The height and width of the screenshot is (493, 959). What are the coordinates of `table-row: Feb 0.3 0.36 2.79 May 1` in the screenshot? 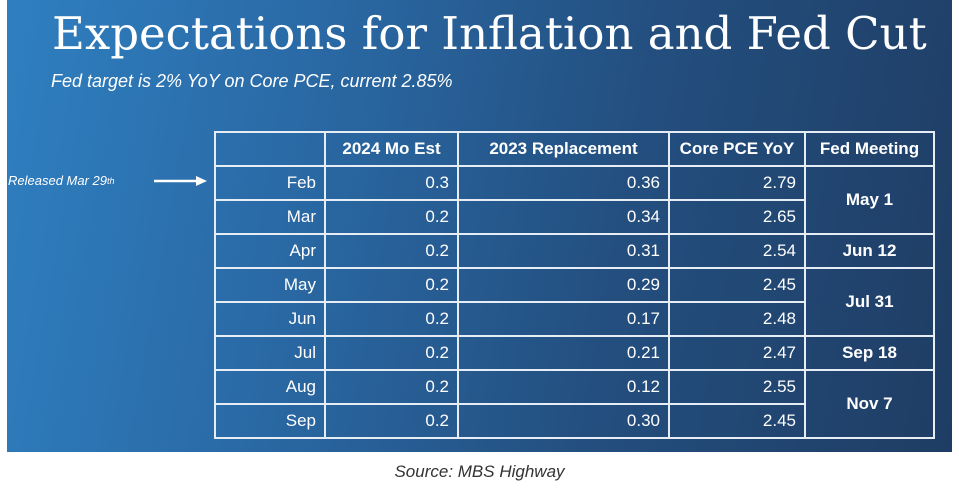 It's located at (574, 200).